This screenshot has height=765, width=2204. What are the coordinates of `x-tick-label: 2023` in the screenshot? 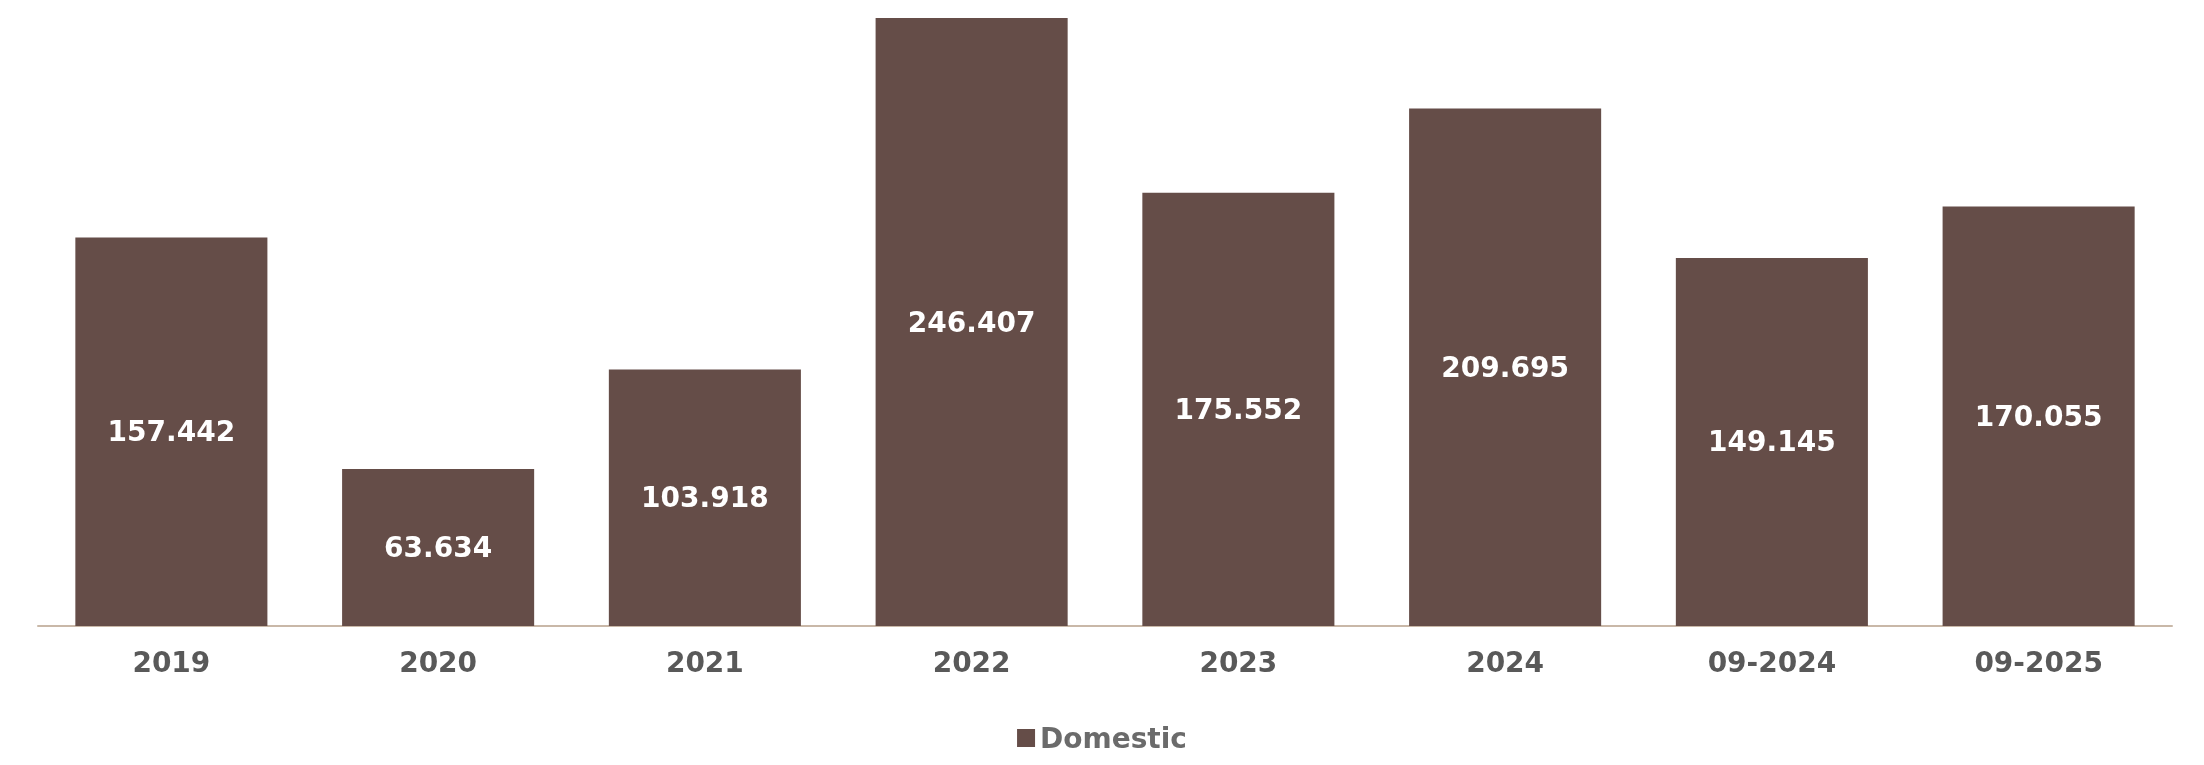 It's located at (1238, 662).